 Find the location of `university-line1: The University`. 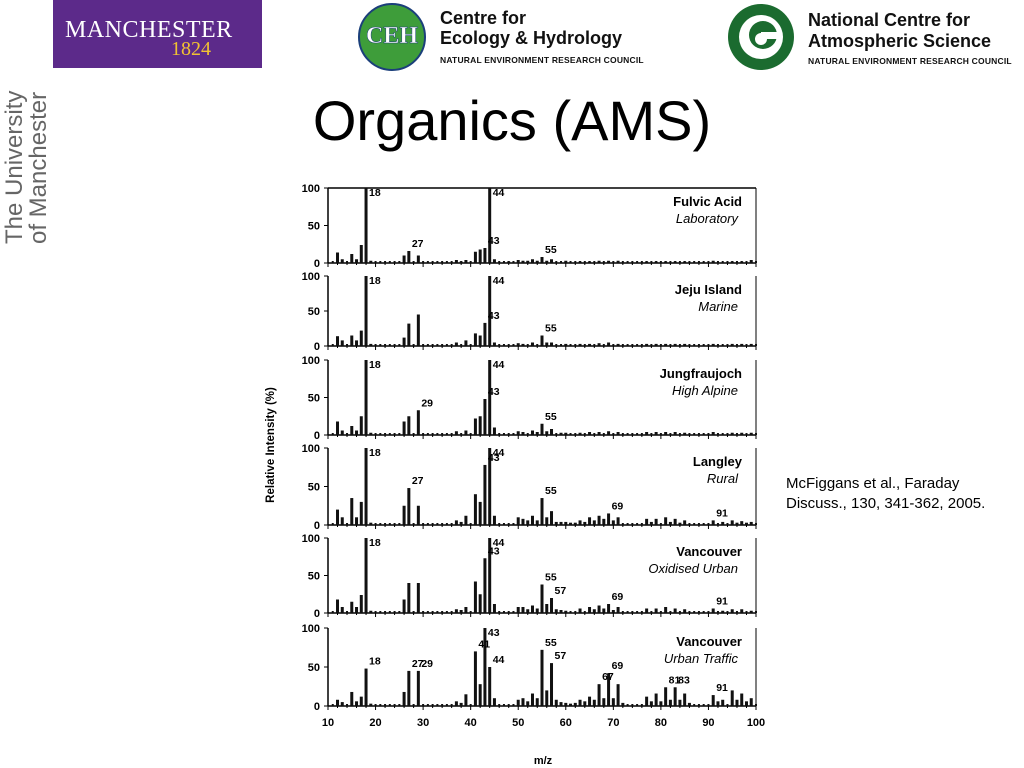

university-line1: The University is located at coordinates (14, 167).